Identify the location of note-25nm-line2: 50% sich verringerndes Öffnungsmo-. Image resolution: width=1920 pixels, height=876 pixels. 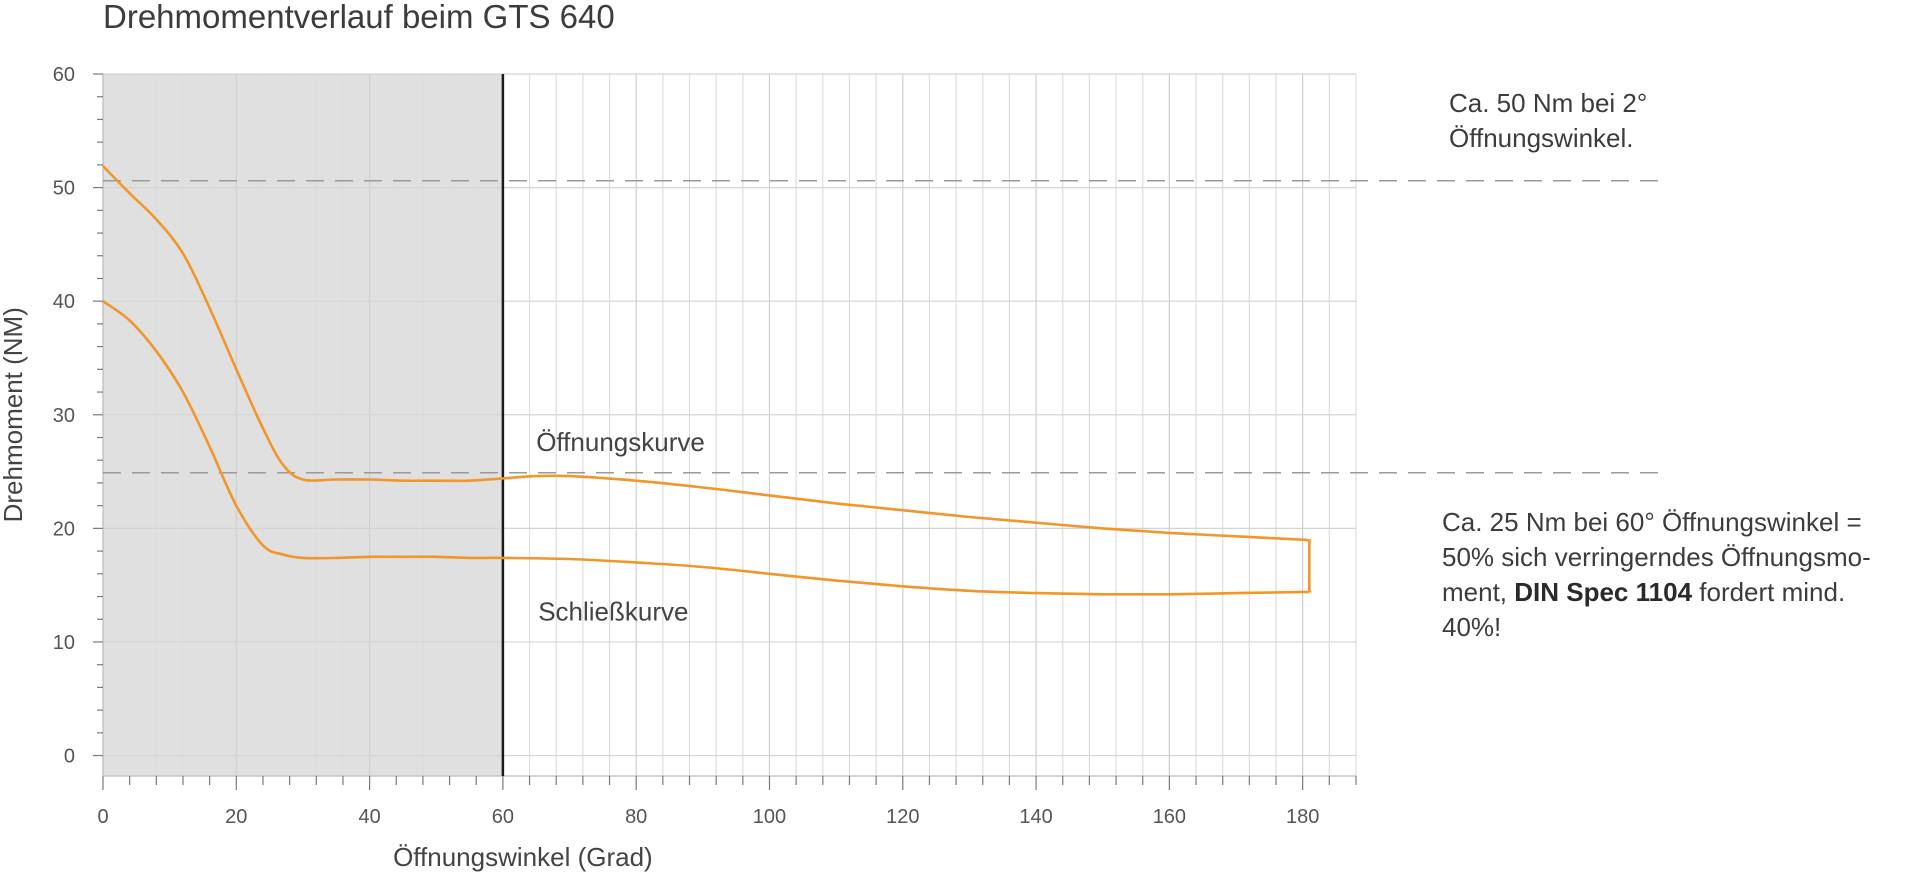
(1656, 557).